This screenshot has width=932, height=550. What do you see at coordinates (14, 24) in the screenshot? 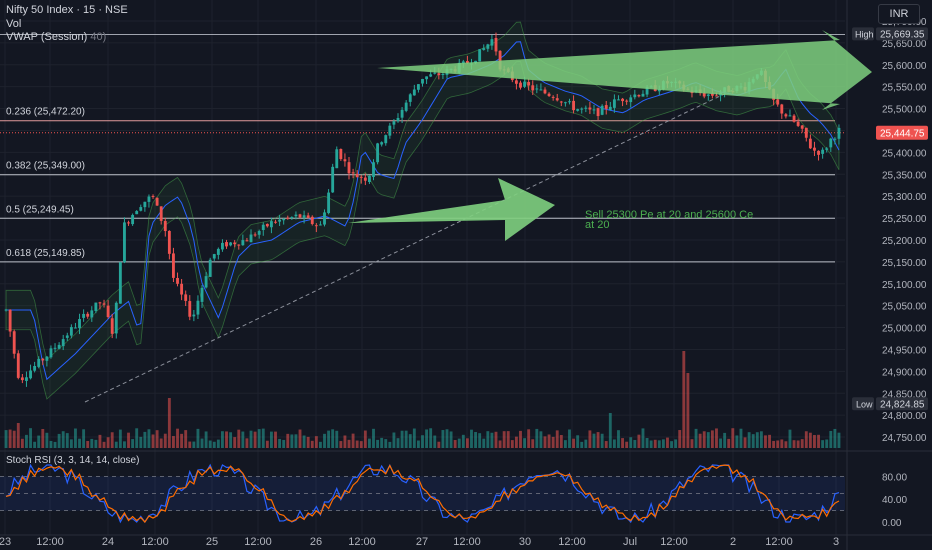
I see `volume-label: Vol` at bounding box center [14, 24].